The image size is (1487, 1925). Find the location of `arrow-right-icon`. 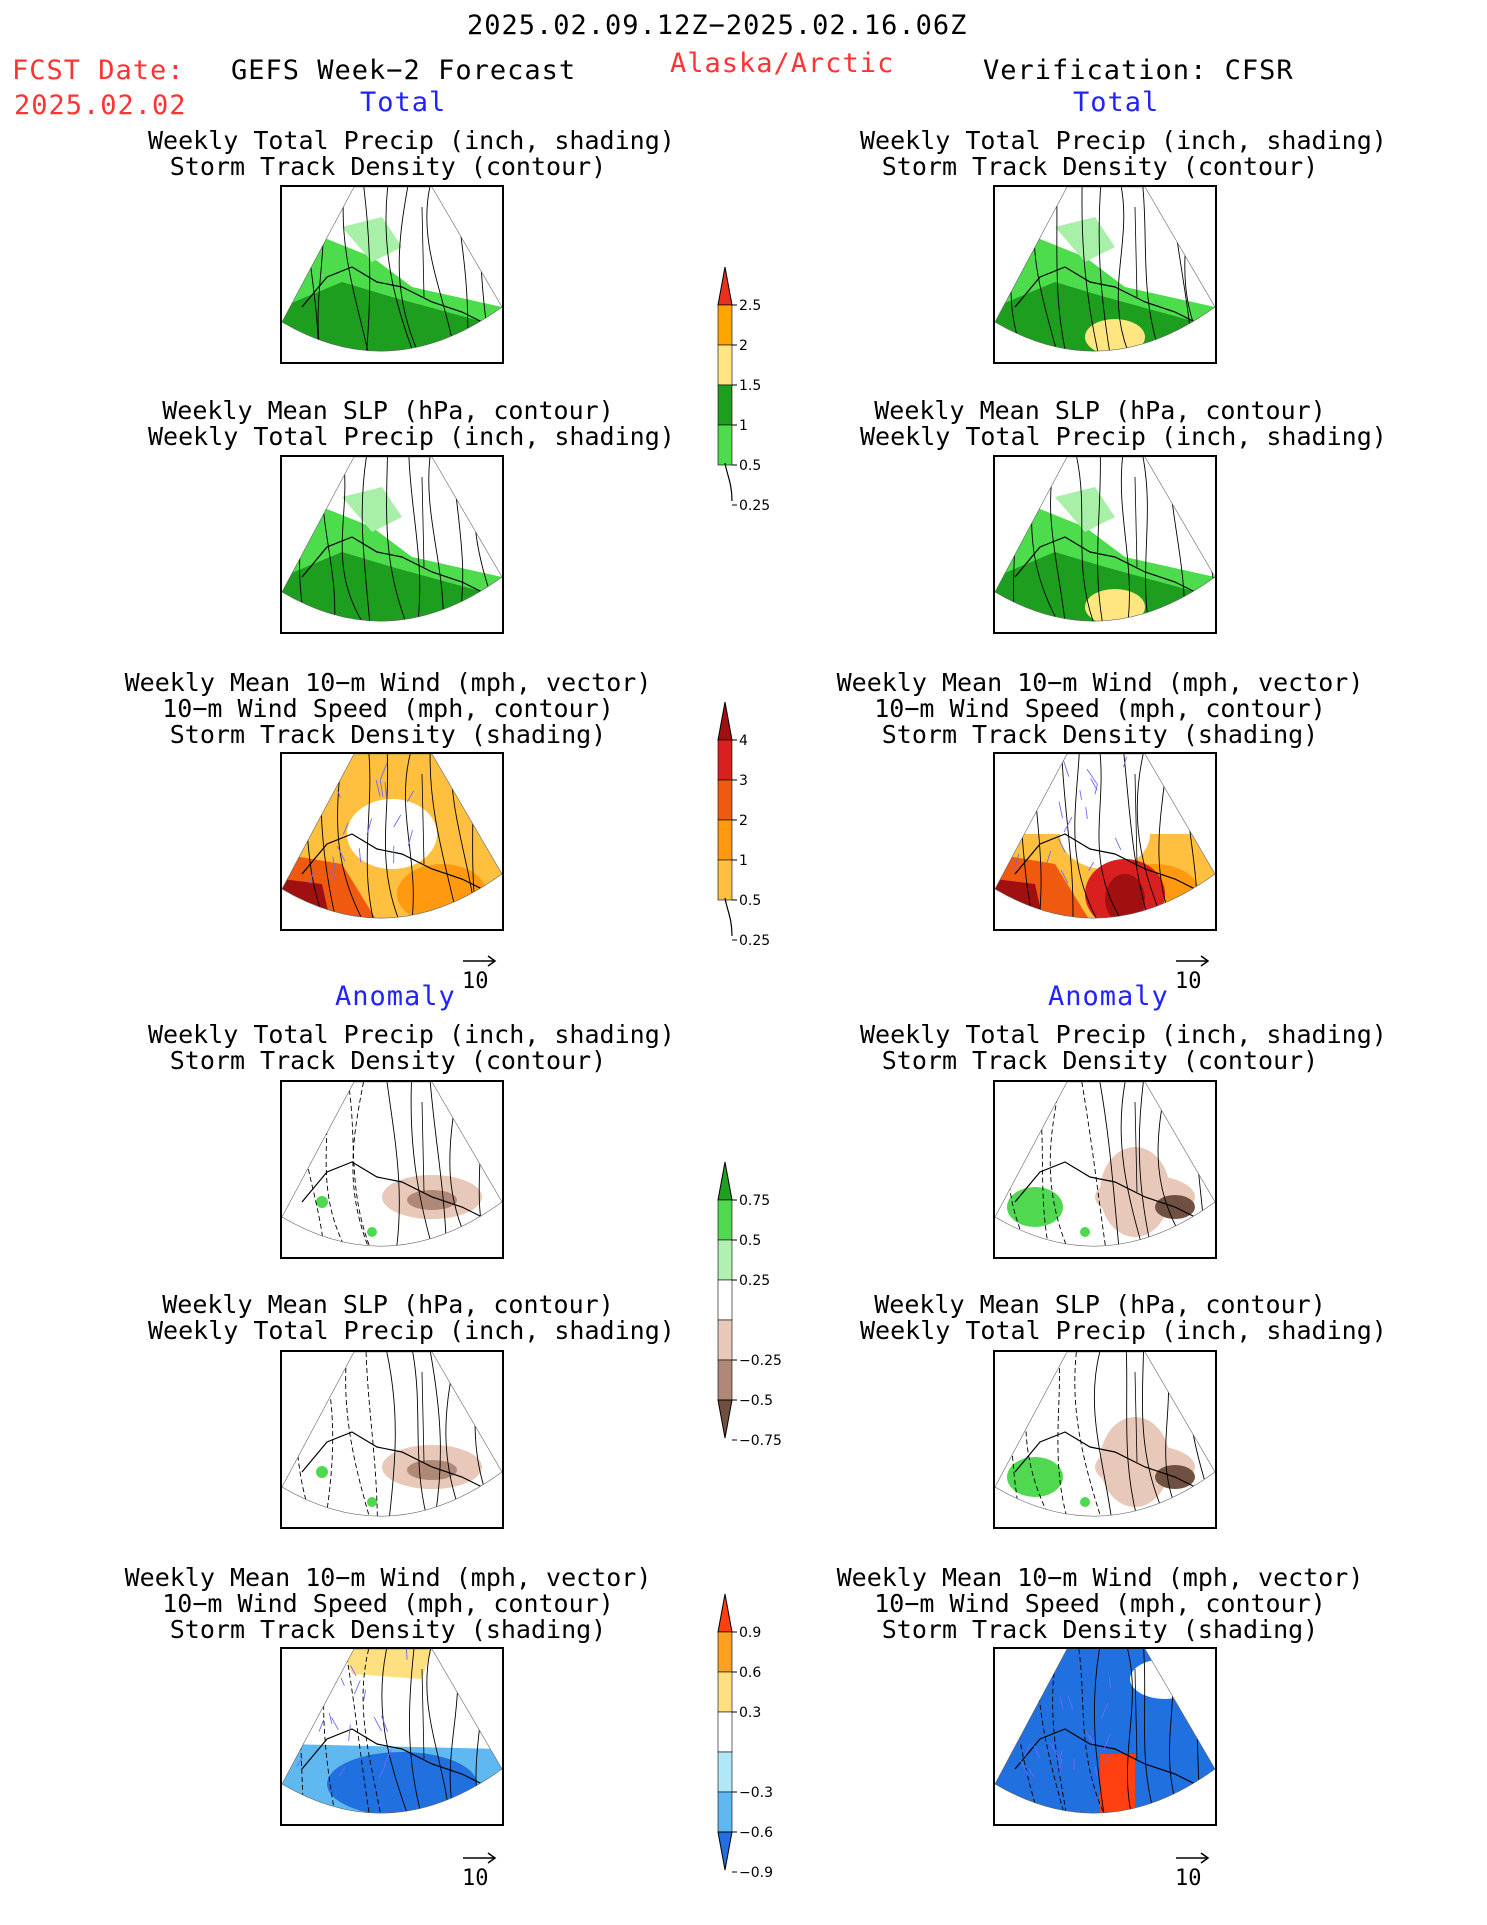

arrow-right-icon is located at coordinates (480, 1858).